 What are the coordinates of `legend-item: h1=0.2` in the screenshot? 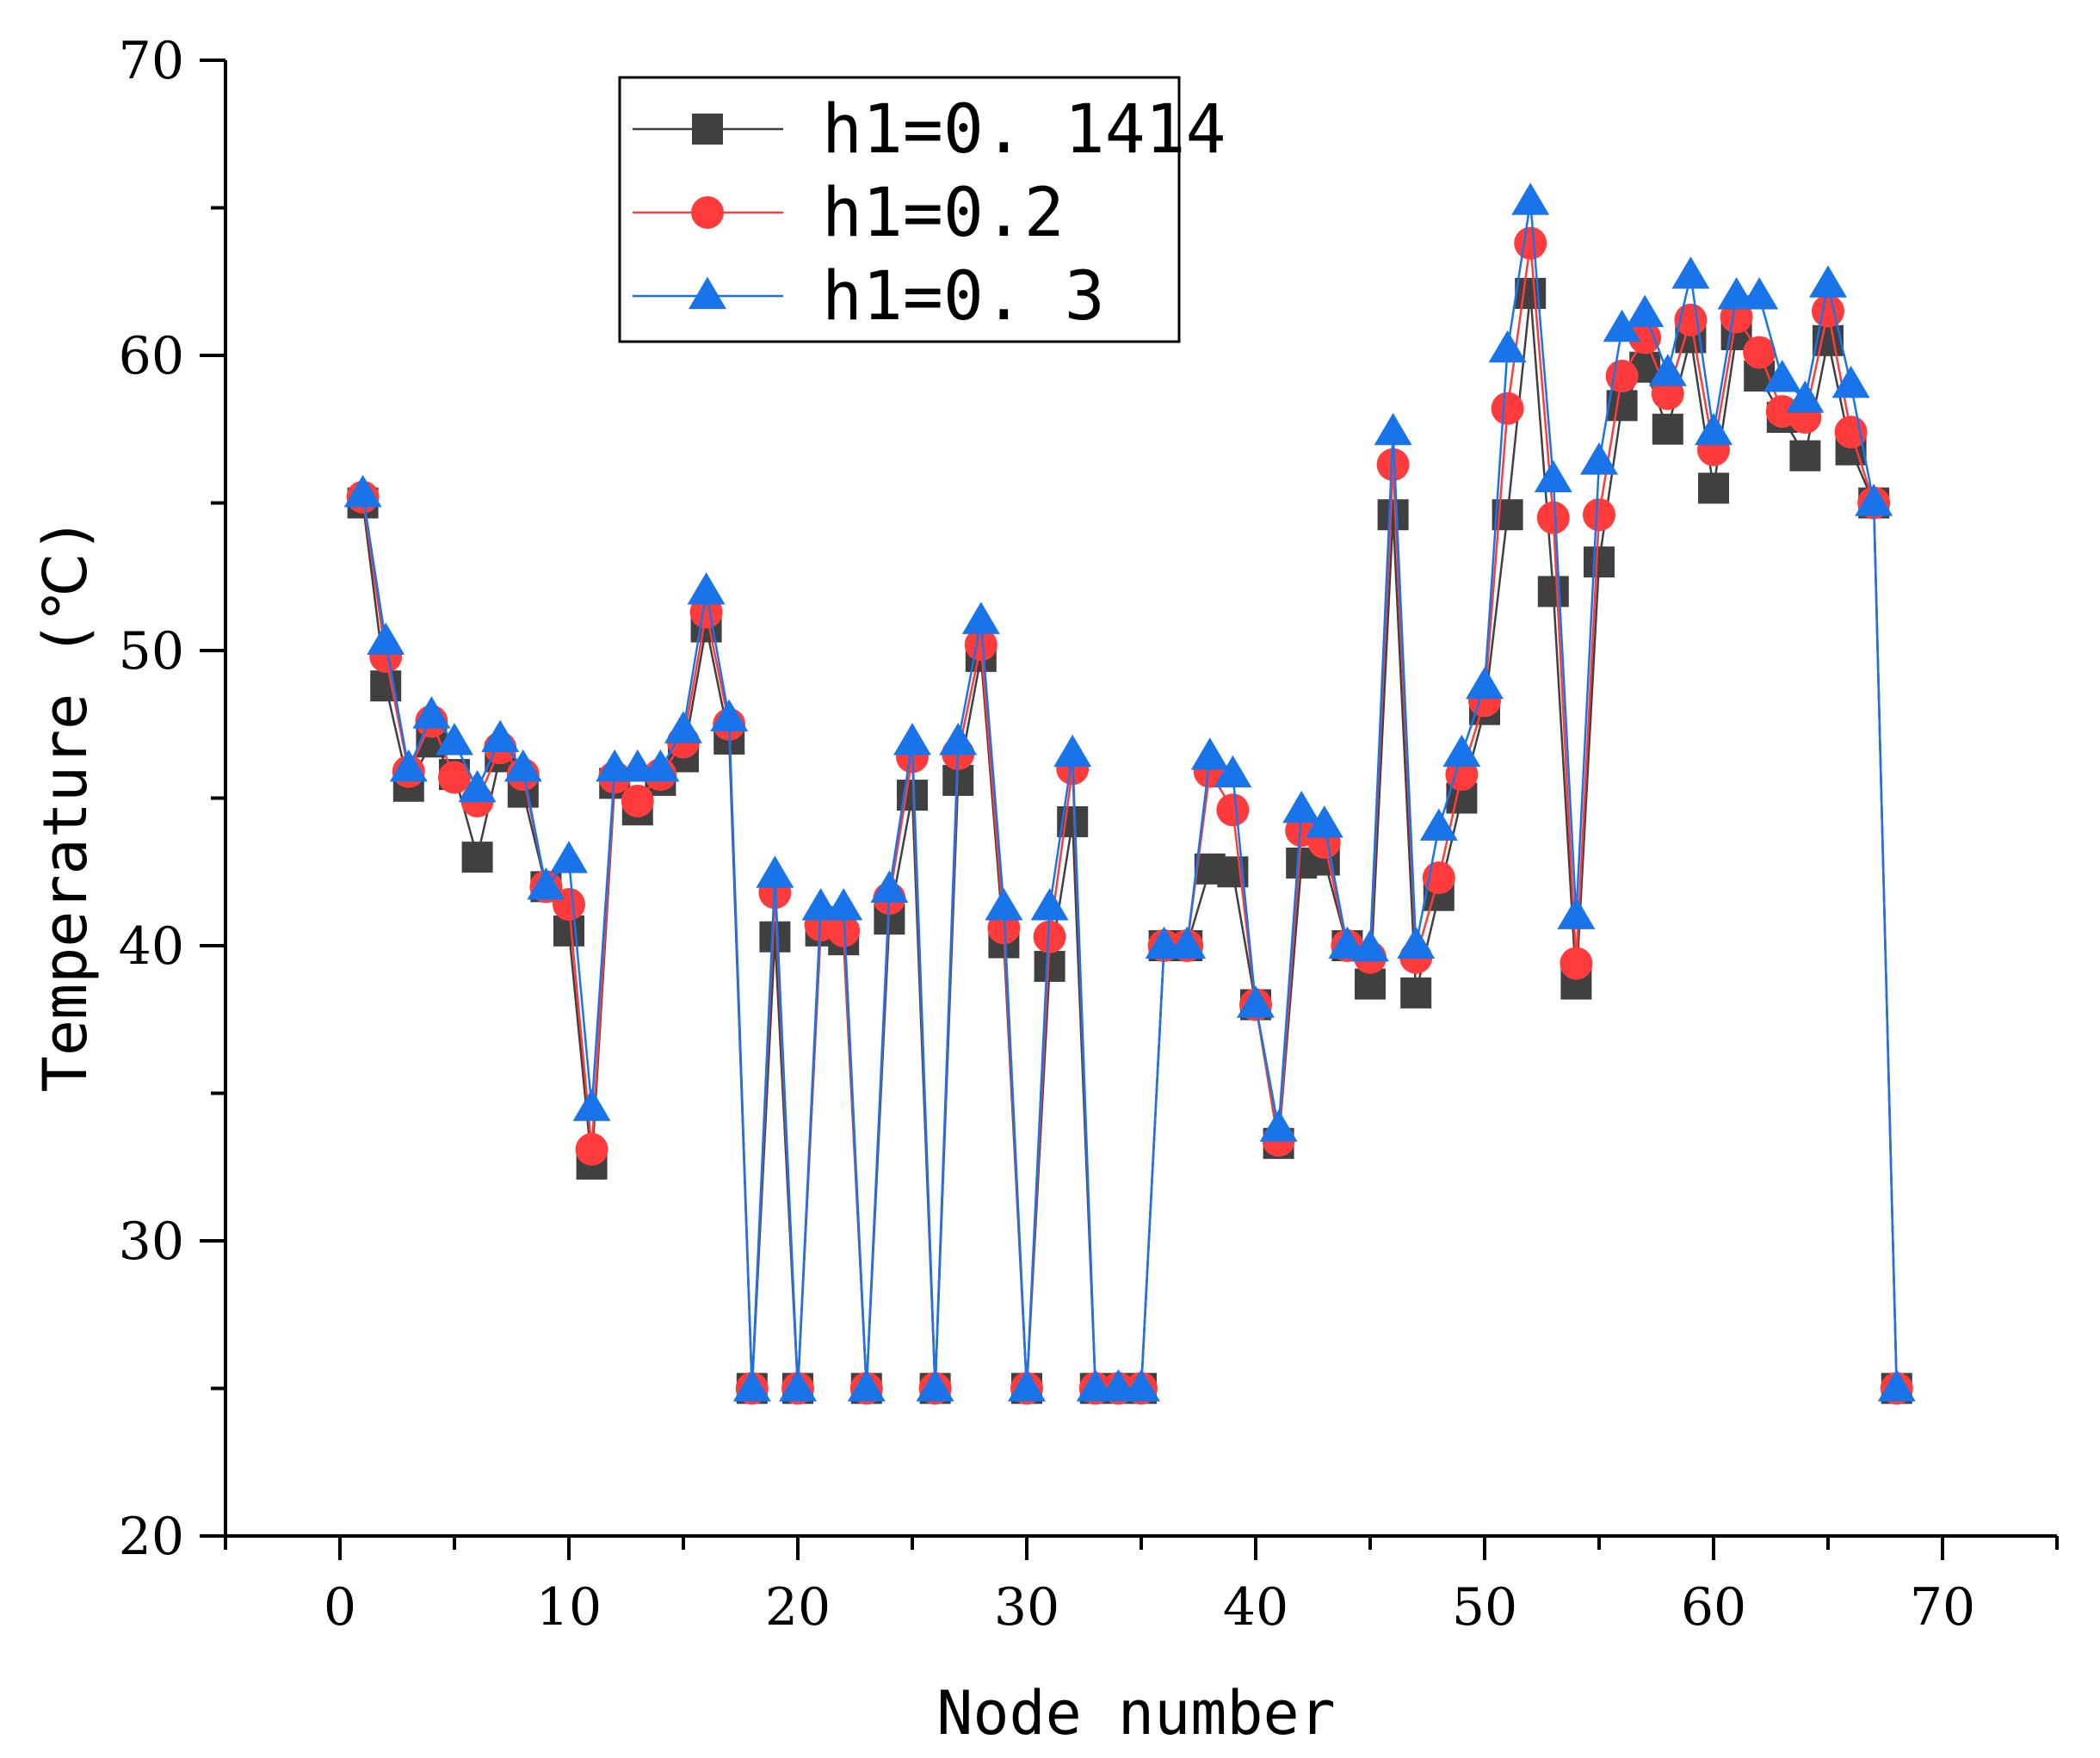 It's located at (849, 214).